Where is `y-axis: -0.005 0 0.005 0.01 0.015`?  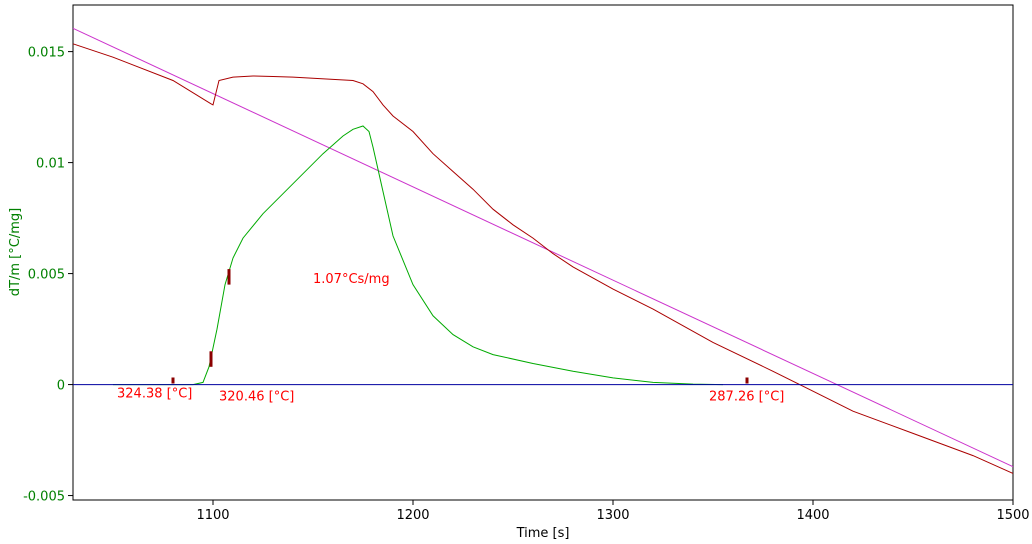
y-axis: -0.005 0 0.005 0.01 0.015 is located at coordinates (48, 275).